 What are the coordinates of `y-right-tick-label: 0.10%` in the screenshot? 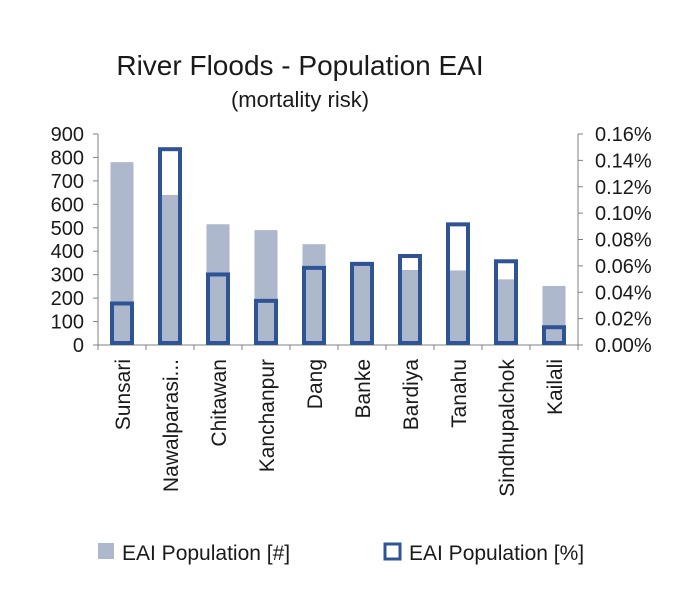 It's located at (623, 214).